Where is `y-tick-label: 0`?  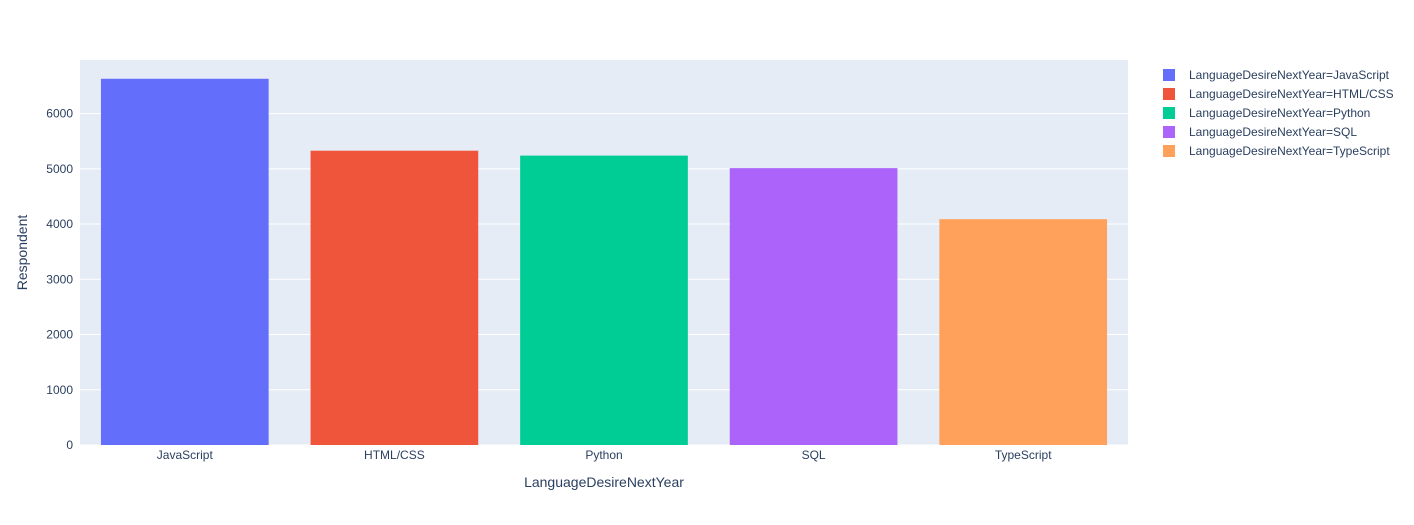 y-tick-label: 0 is located at coordinates (69, 445).